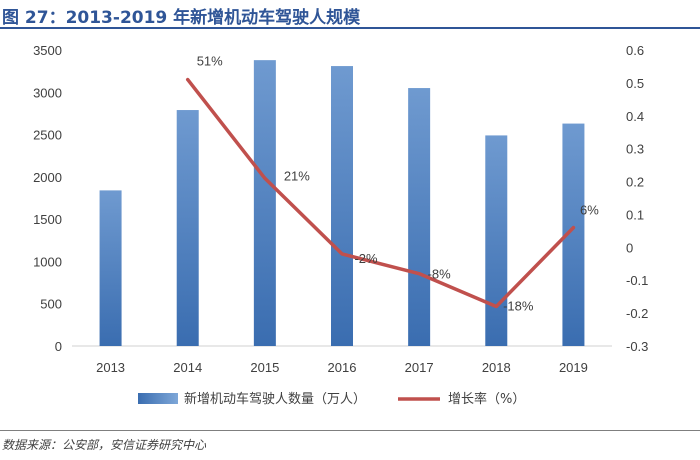 This screenshot has height=460, width=700. I want to click on growth-rate-label: -8%, so click(440, 274).